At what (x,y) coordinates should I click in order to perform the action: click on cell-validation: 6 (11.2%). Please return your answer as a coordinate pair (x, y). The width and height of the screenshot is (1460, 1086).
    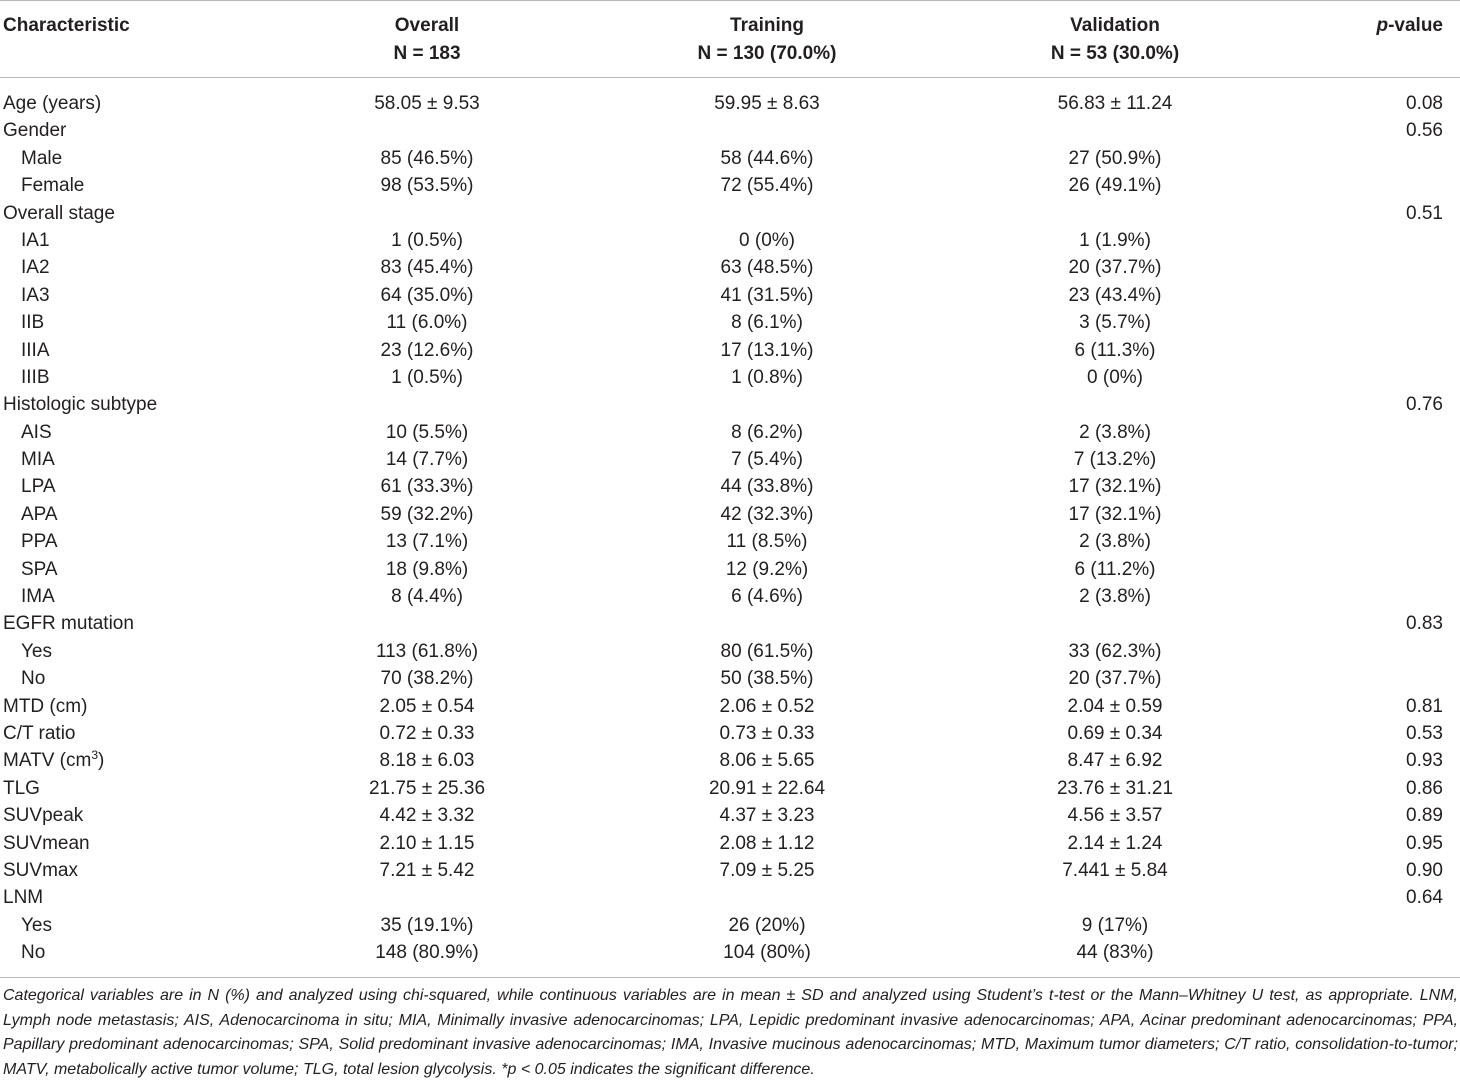
    Looking at the image, I should click on (1115, 569).